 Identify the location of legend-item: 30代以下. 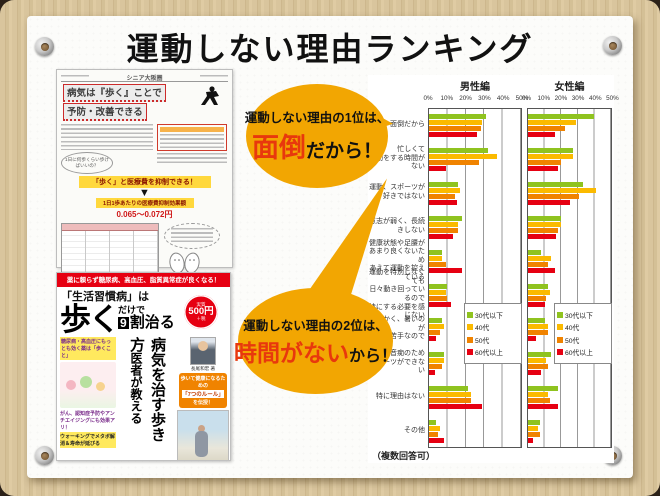
(493, 315).